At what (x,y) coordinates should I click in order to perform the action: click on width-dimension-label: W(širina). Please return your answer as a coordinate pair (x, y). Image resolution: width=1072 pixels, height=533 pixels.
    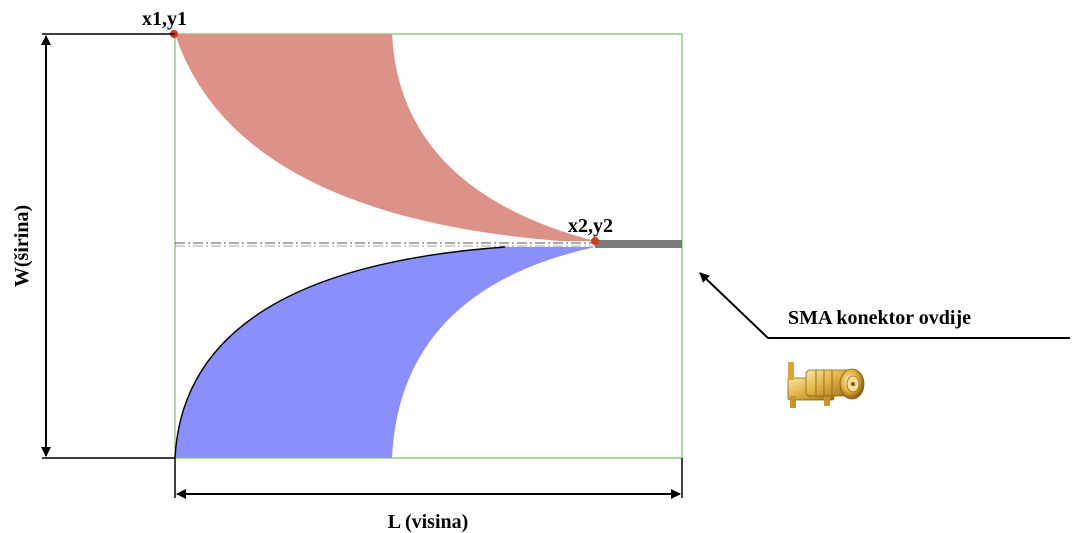
    Looking at the image, I should click on (22, 246).